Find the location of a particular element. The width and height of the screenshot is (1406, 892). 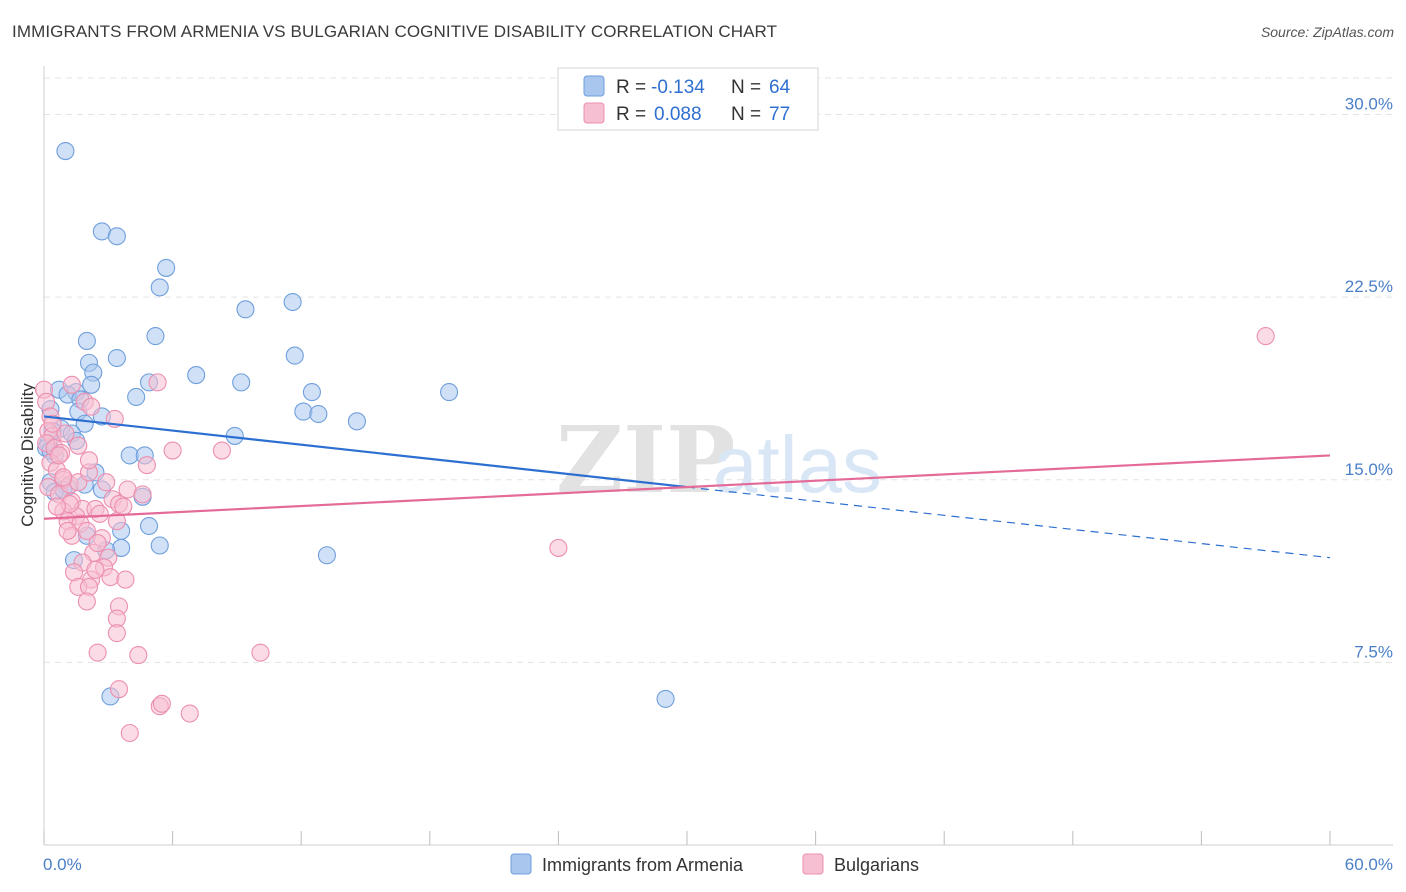

legend-r-label-2: R = is located at coordinates (631, 114).